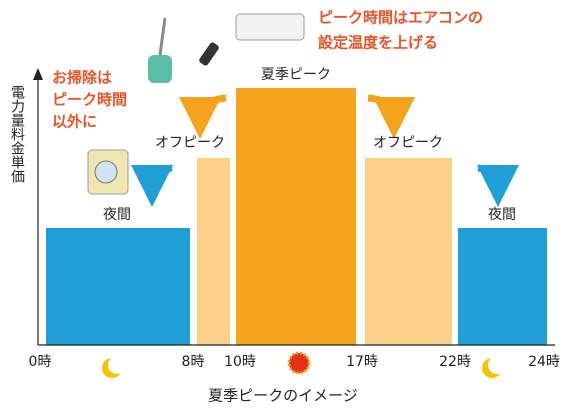  I want to click on note: お掃除は, so click(82, 78).